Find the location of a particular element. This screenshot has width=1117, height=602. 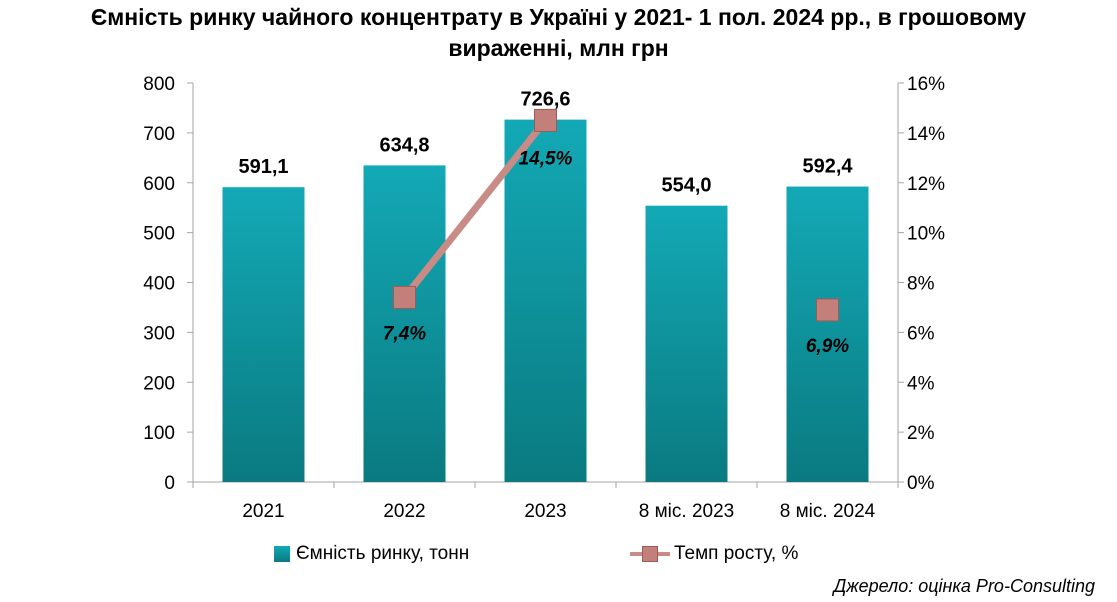

x-tick-label: 2021 is located at coordinates (263, 511).